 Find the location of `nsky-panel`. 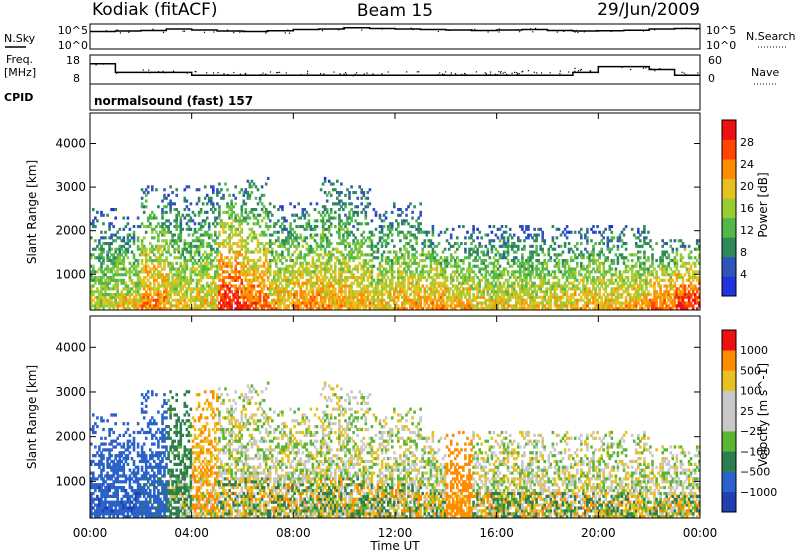

nsky-panel is located at coordinates (395, 36).